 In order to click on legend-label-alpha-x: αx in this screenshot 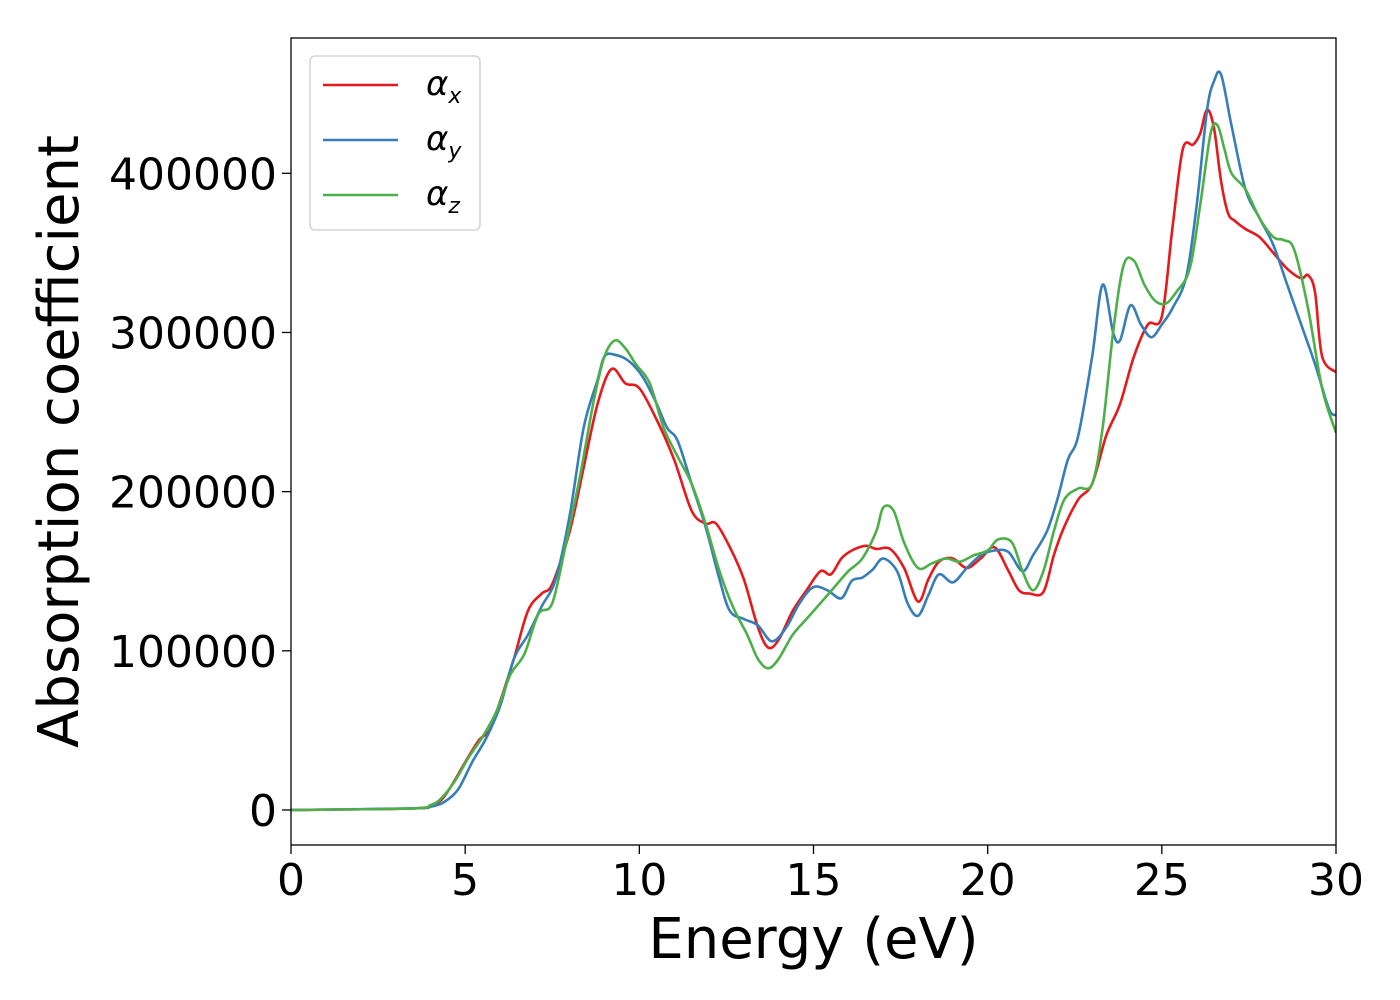, I will do `click(444, 86)`.